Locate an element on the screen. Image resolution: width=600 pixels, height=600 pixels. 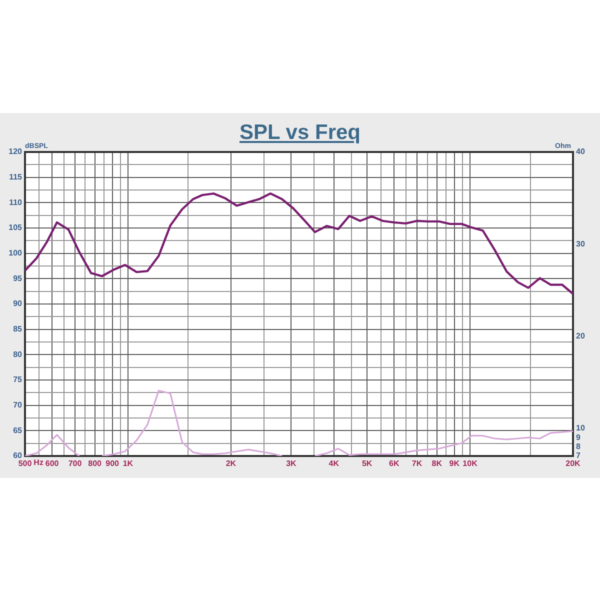
y2-tick-label: 10 is located at coordinates (581, 428).